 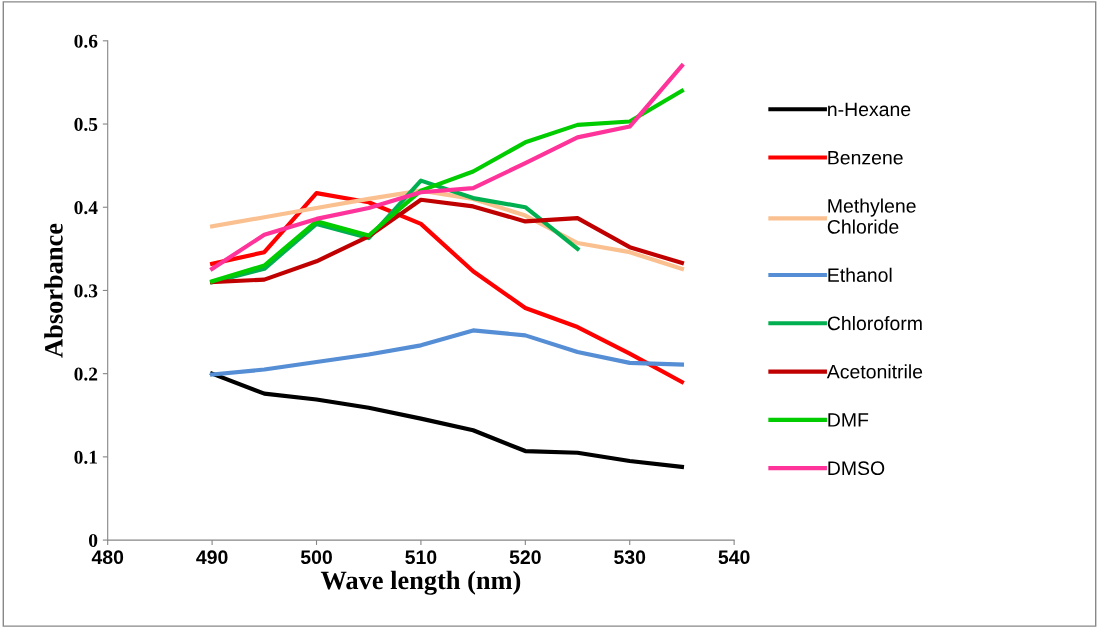 What do you see at coordinates (85, 457) in the screenshot?
I see `y-tick-label: 0.1` at bounding box center [85, 457].